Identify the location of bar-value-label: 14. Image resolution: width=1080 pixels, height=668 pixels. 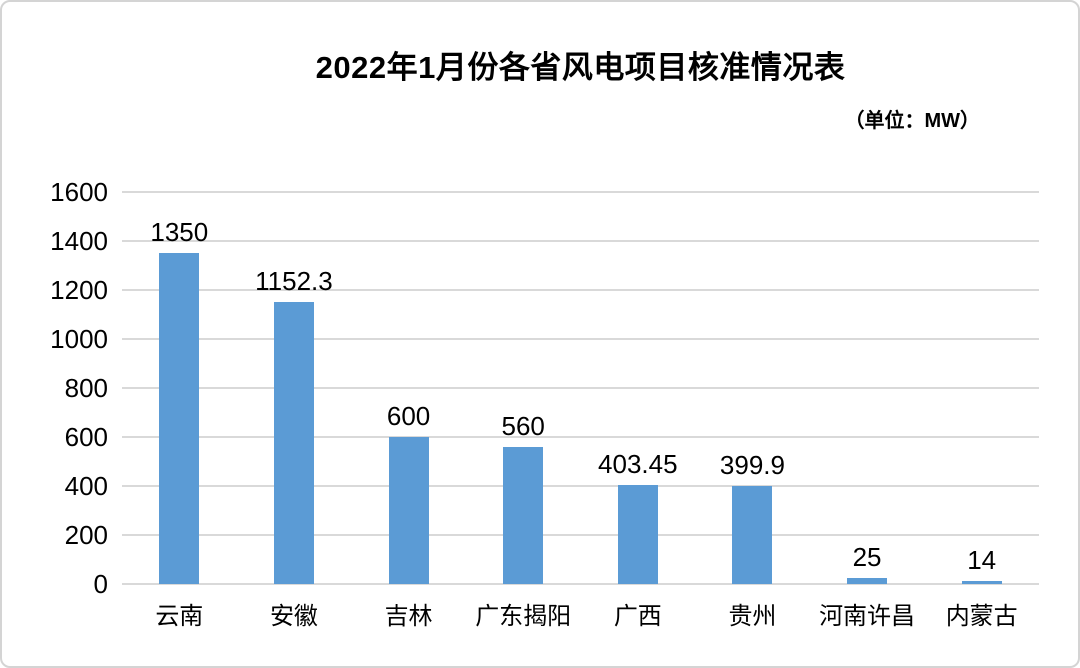
(982, 559).